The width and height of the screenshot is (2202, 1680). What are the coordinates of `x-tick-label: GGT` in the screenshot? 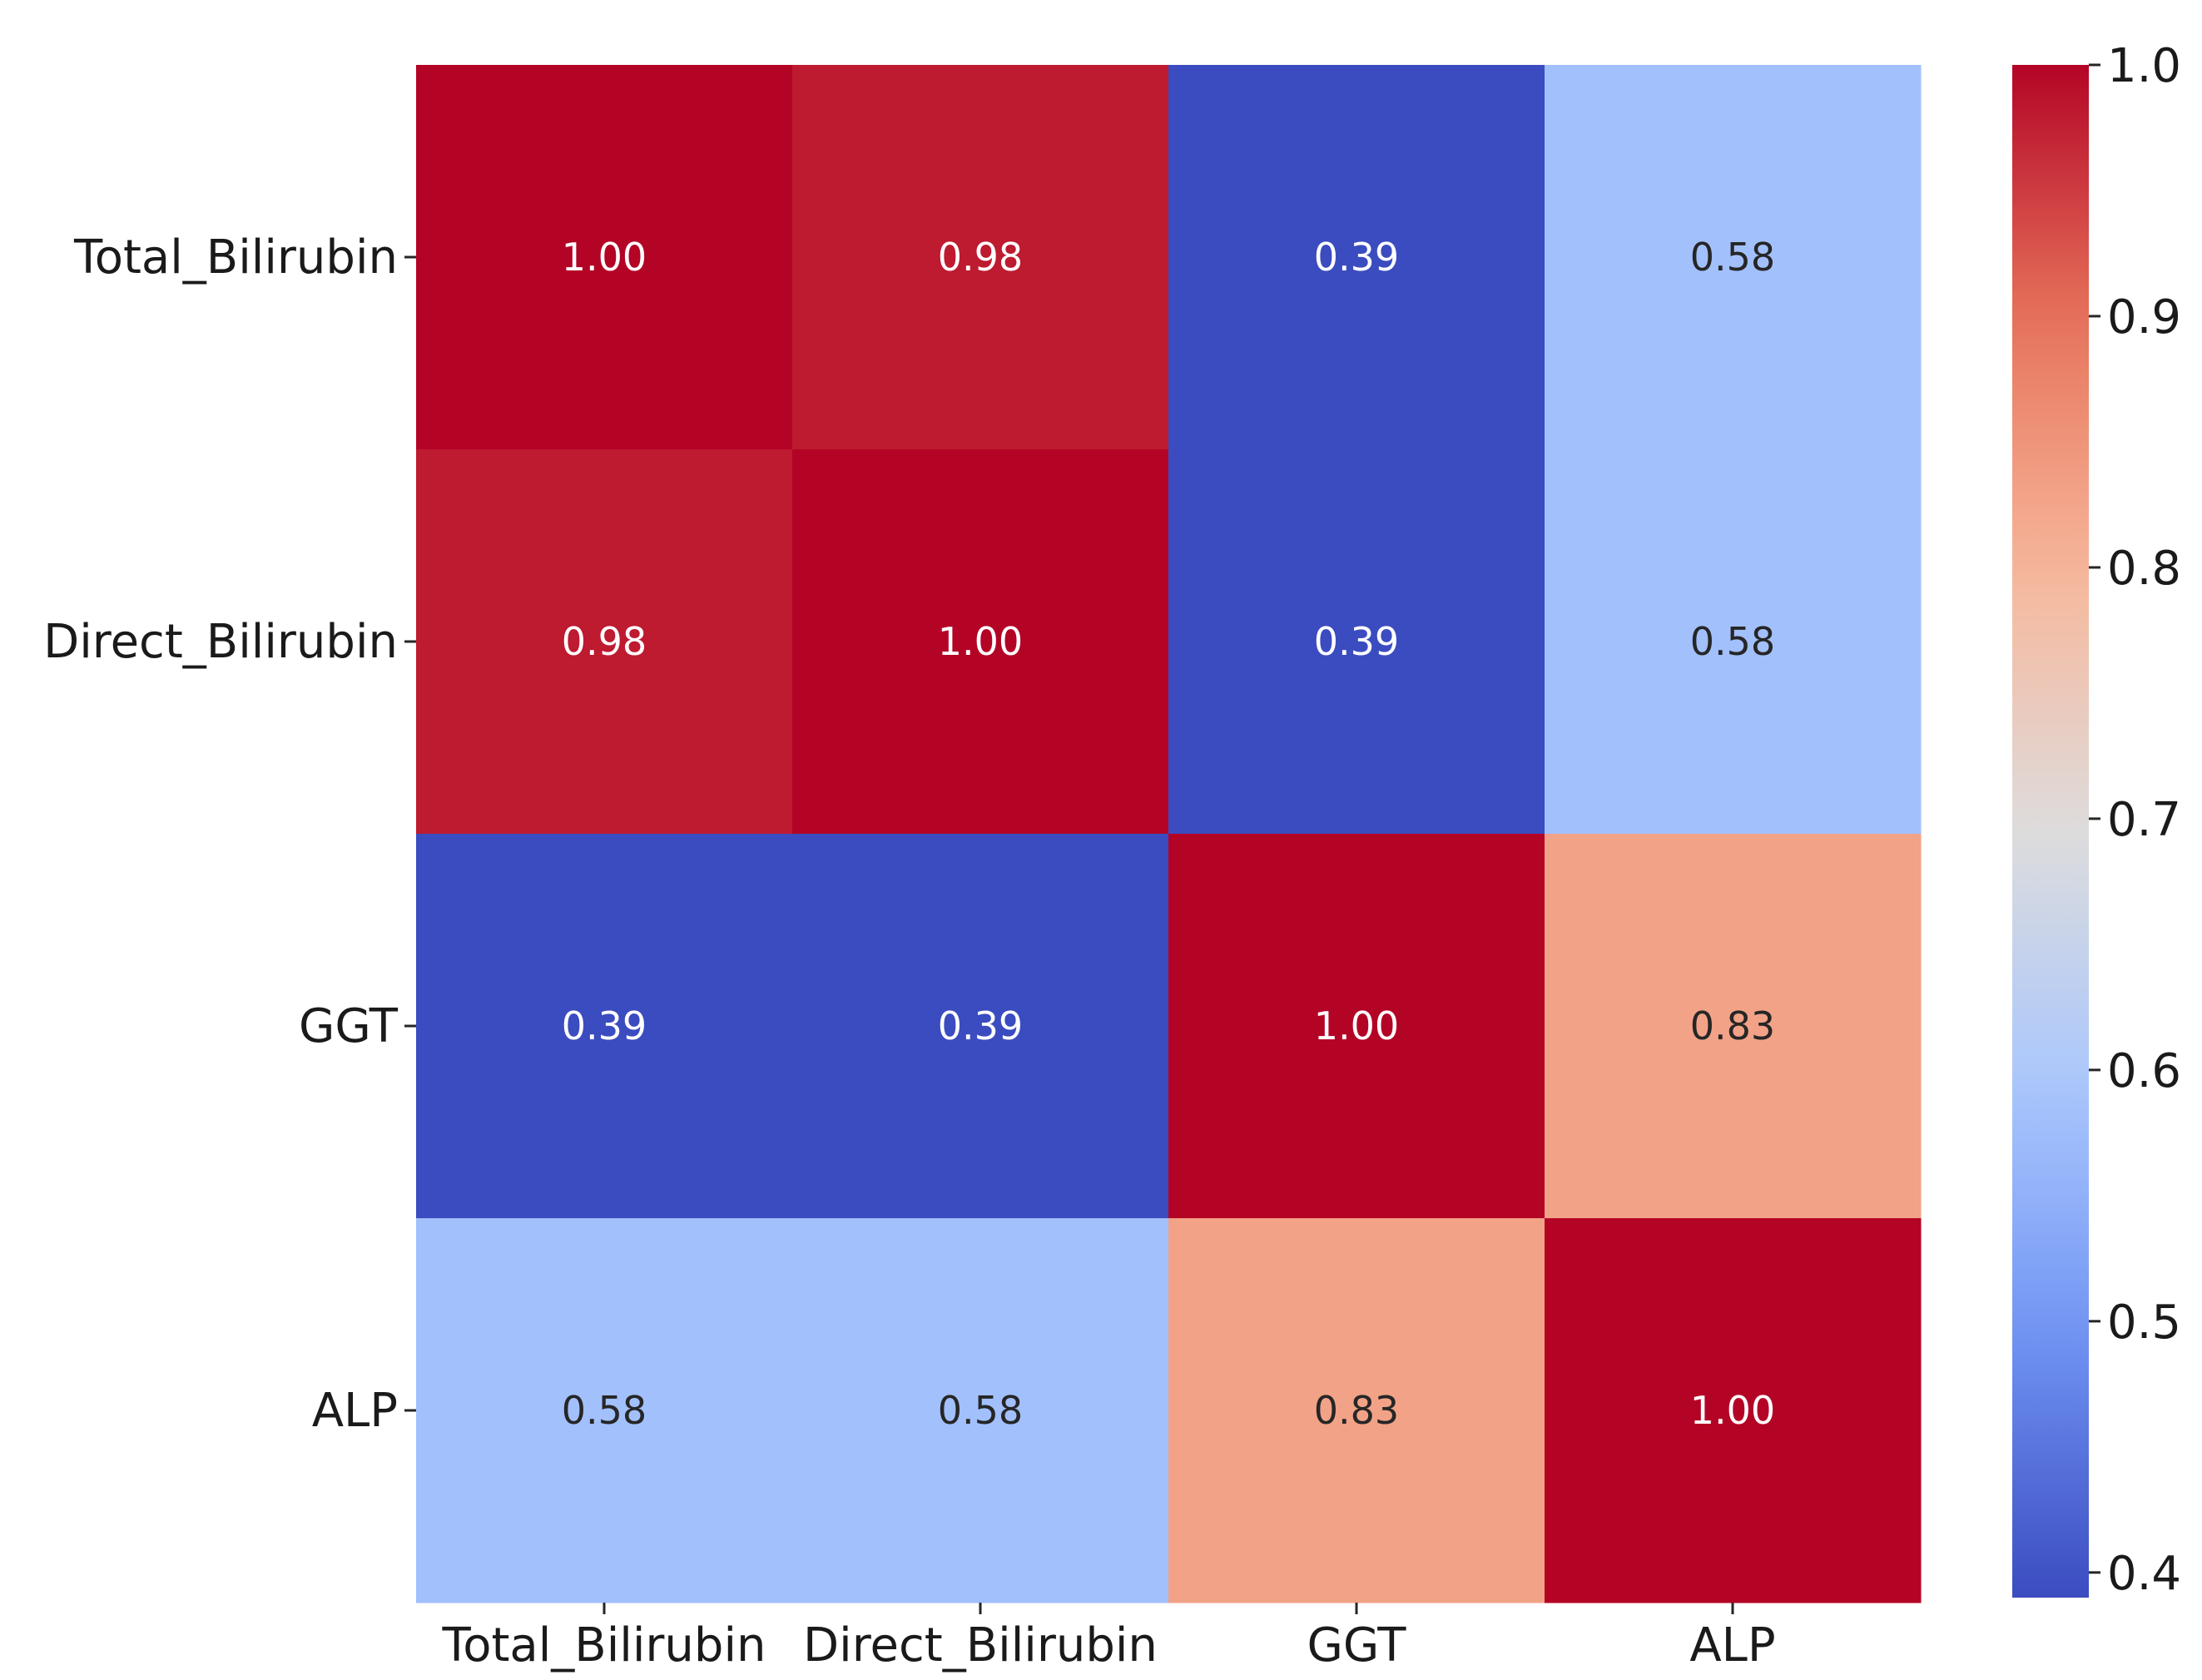 It's located at (1357, 1645).